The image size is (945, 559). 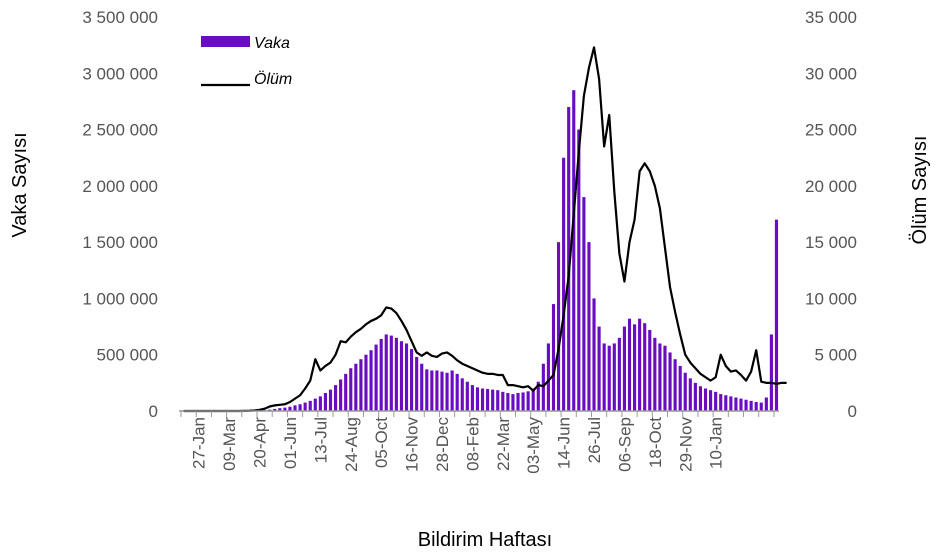 What do you see at coordinates (716, 443) in the screenshot?
I see `x-tick-label: 10-Jan` at bounding box center [716, 443].